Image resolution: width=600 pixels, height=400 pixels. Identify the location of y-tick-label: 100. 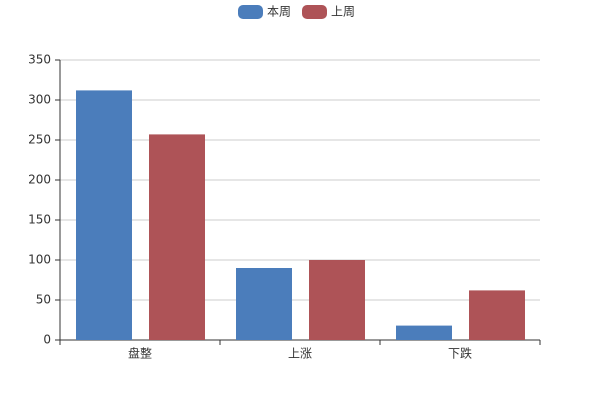
(39, 260).